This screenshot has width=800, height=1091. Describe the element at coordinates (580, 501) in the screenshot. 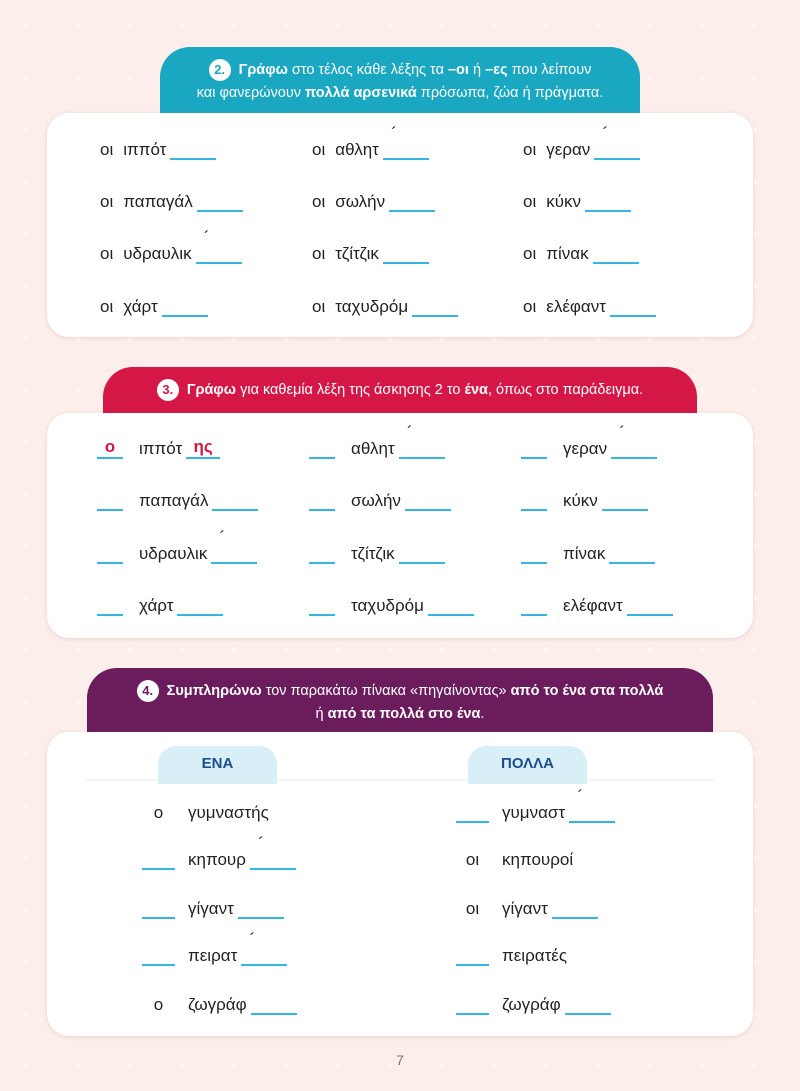

I see `word: κύκν` at that location.